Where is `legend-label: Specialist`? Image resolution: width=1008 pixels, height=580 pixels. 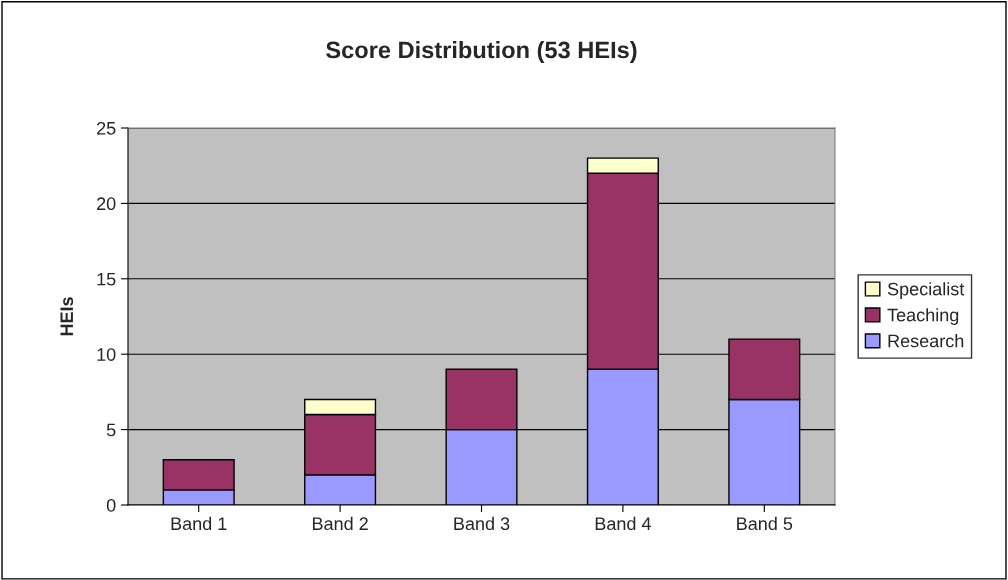 legend-label: Specialist is located at coordinates (926, 291).